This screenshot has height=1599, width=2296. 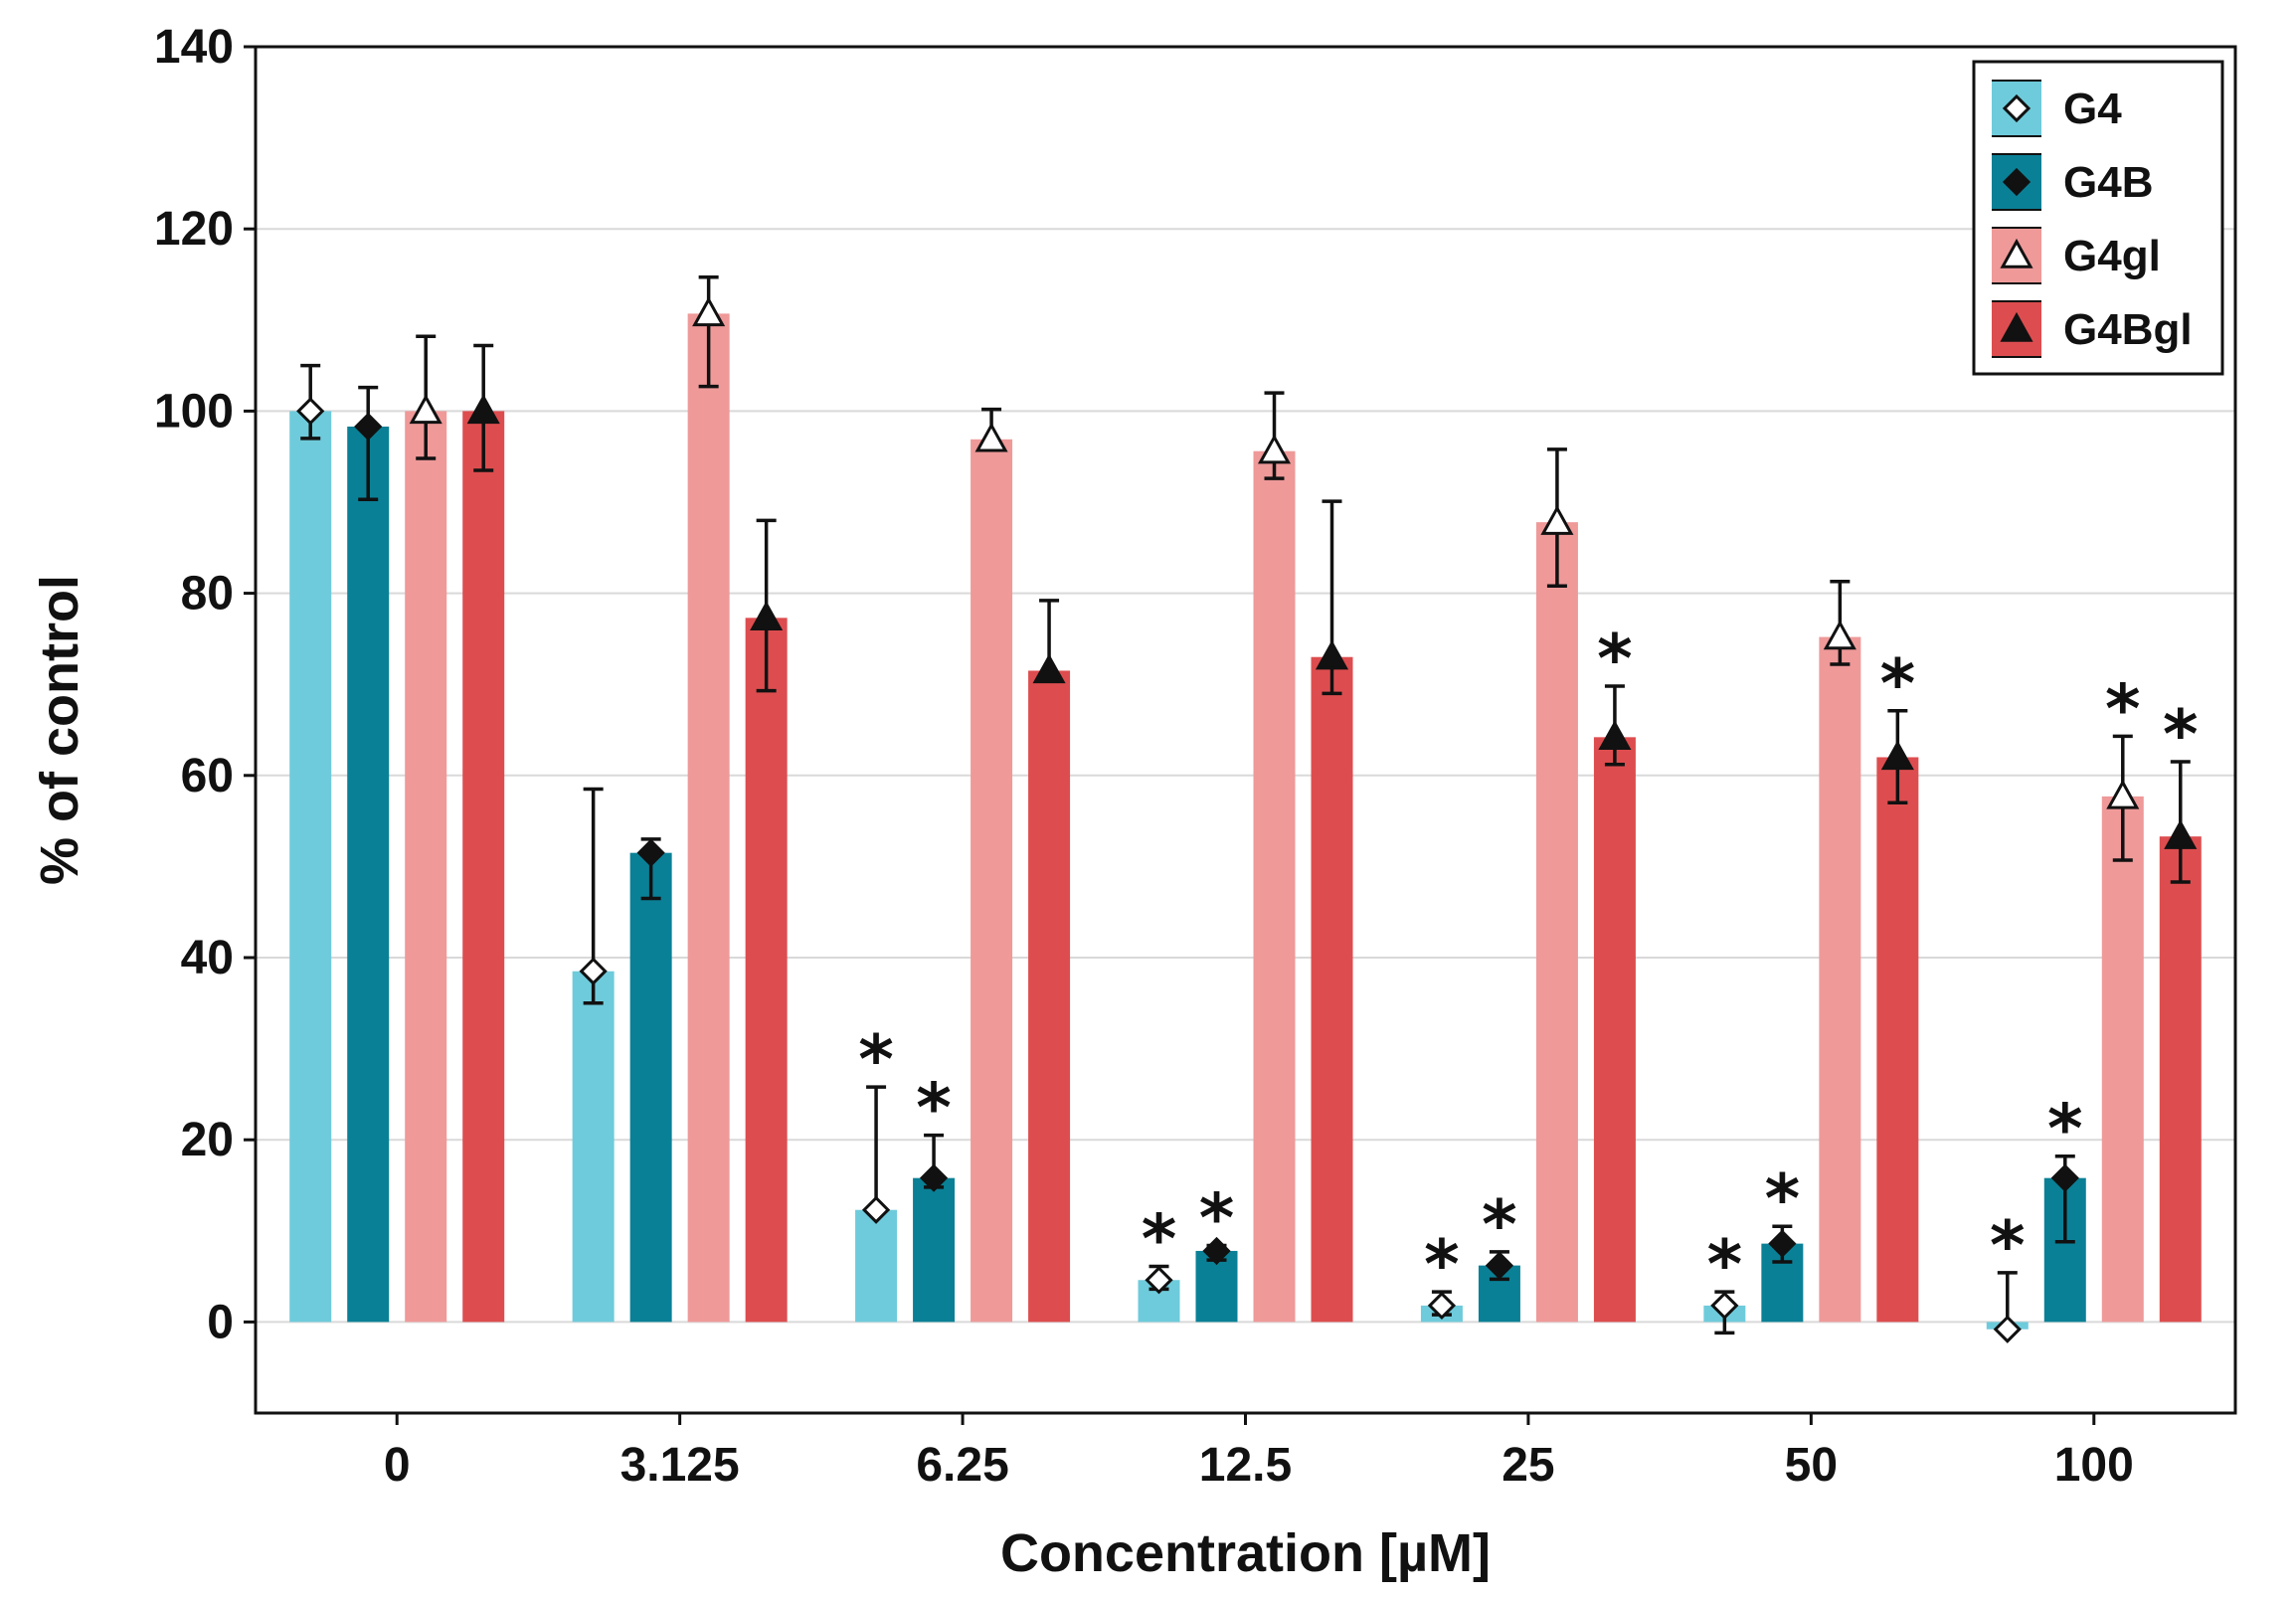 What do you see at coordinates (2016, 253) in the screenshot?
I see `legend-marker-G4gl` at bounding box center [2016, 253].